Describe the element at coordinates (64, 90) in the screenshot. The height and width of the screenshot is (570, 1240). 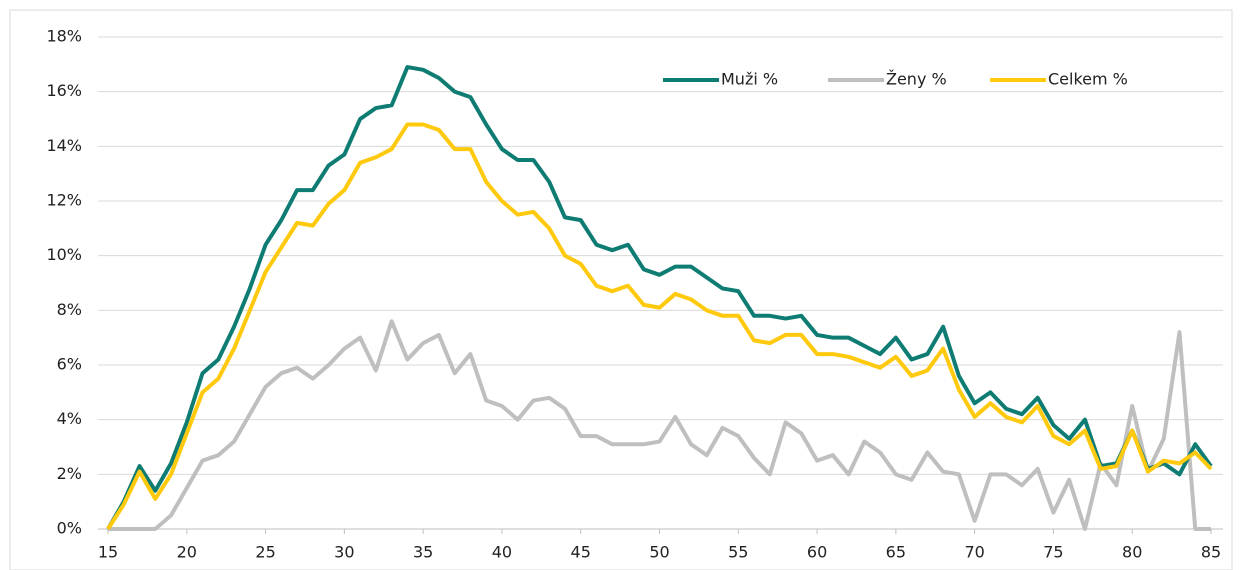
I see `y-tick-label: 16%` at that location.